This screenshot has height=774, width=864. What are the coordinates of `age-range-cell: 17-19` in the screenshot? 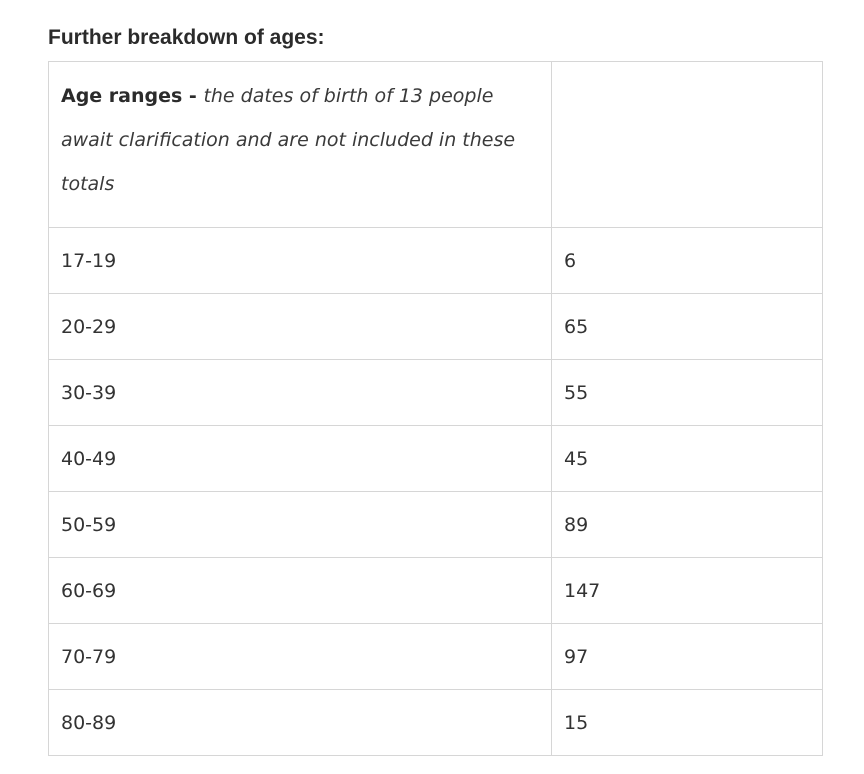 It's located at (300, 260).